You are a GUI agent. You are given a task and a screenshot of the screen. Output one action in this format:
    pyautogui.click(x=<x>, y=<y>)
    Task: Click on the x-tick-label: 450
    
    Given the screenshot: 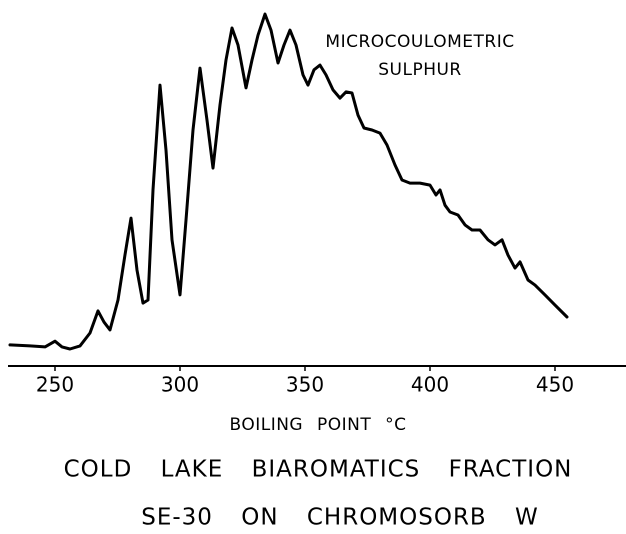 What is the action you would take?
    pyautogui.click(x=555, y=385)
    